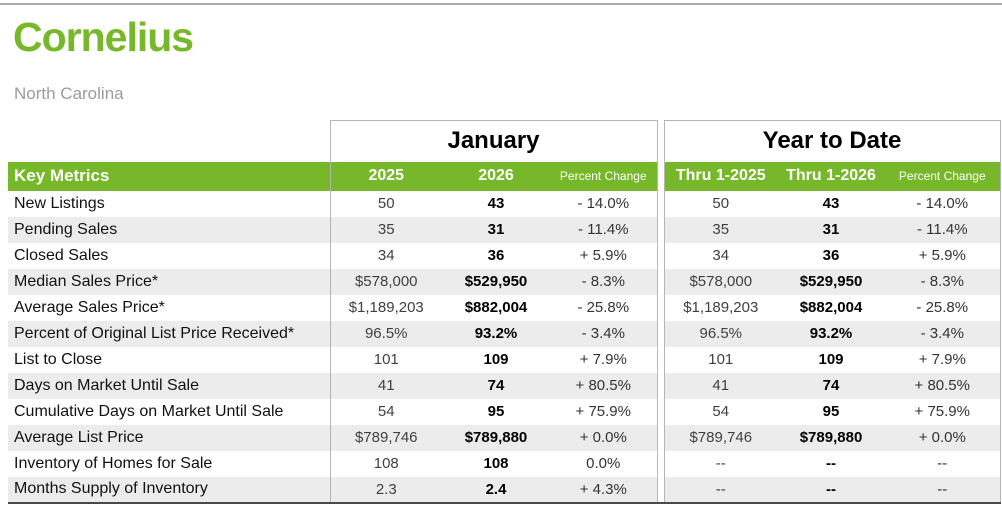  What do you see at coordinates (943, 203) in the screenshot?
I see `ytd-percent-change: - 14.0%` at bounding box center [943, 203].